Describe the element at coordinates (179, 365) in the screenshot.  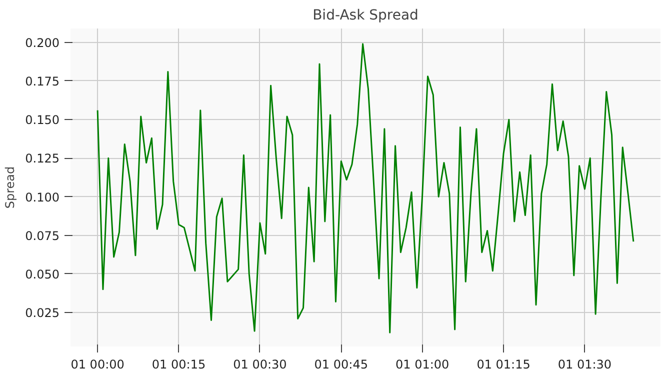
I see `x-tick-label: 01 00:15` at that location.